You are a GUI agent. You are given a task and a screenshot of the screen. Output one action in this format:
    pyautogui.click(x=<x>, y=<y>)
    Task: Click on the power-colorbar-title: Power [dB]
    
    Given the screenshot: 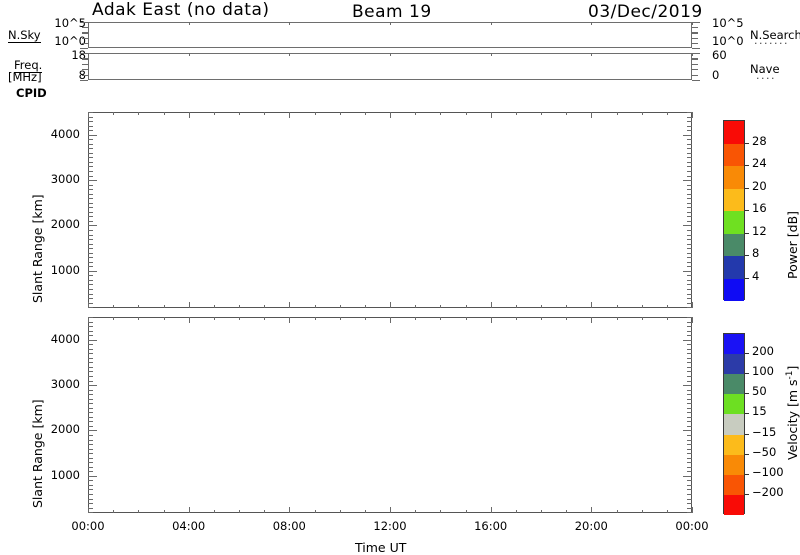 What is the action you would take?
    pyautogui.click(x=792, y=244)
    